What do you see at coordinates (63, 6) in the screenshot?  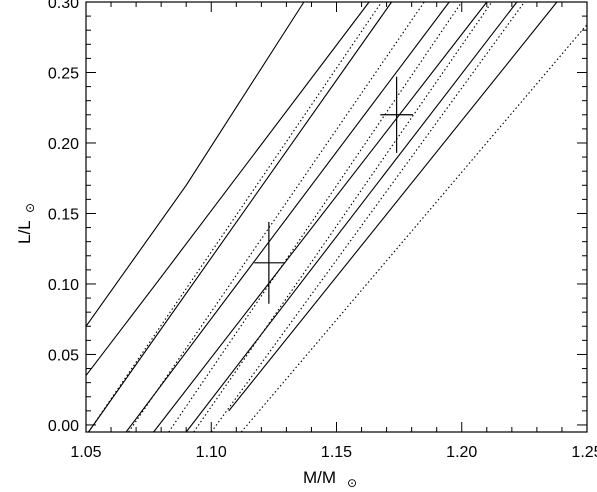 I see `y-tick-label: 0.30` at bounding box center [63, 6].